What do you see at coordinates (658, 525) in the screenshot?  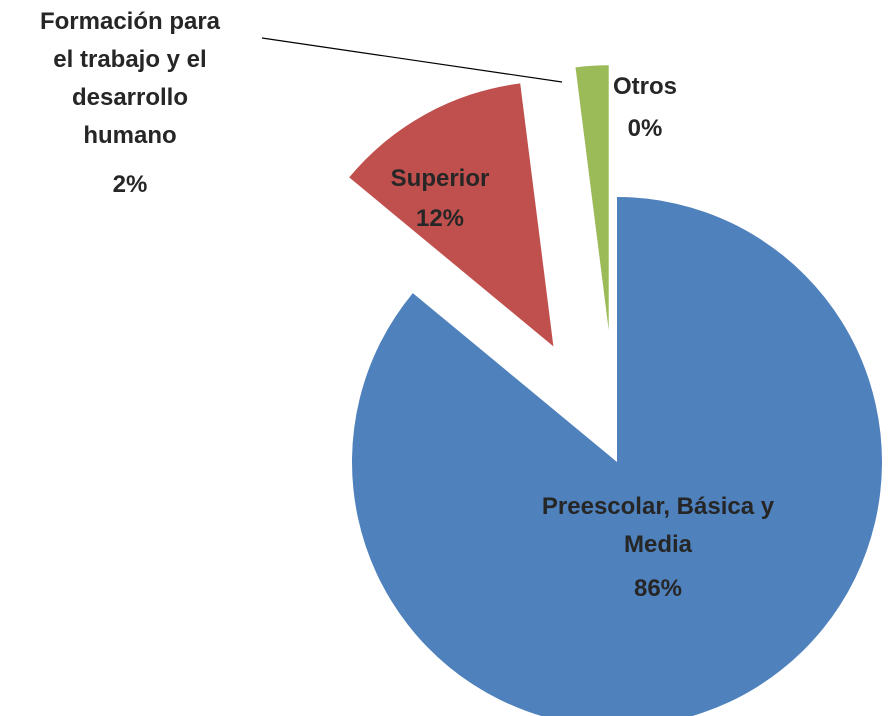 I see `slice-label: Preescolar, Básica y Media` at bounding box center [658, 525].